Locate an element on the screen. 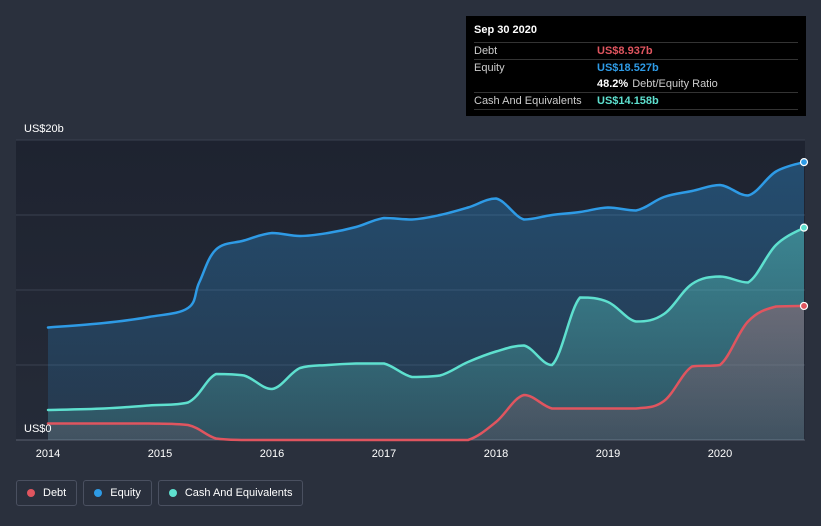 The width and height of the screenshot is (821, 526). legend-equity-label: Equity is located at coordinates (125, 493).